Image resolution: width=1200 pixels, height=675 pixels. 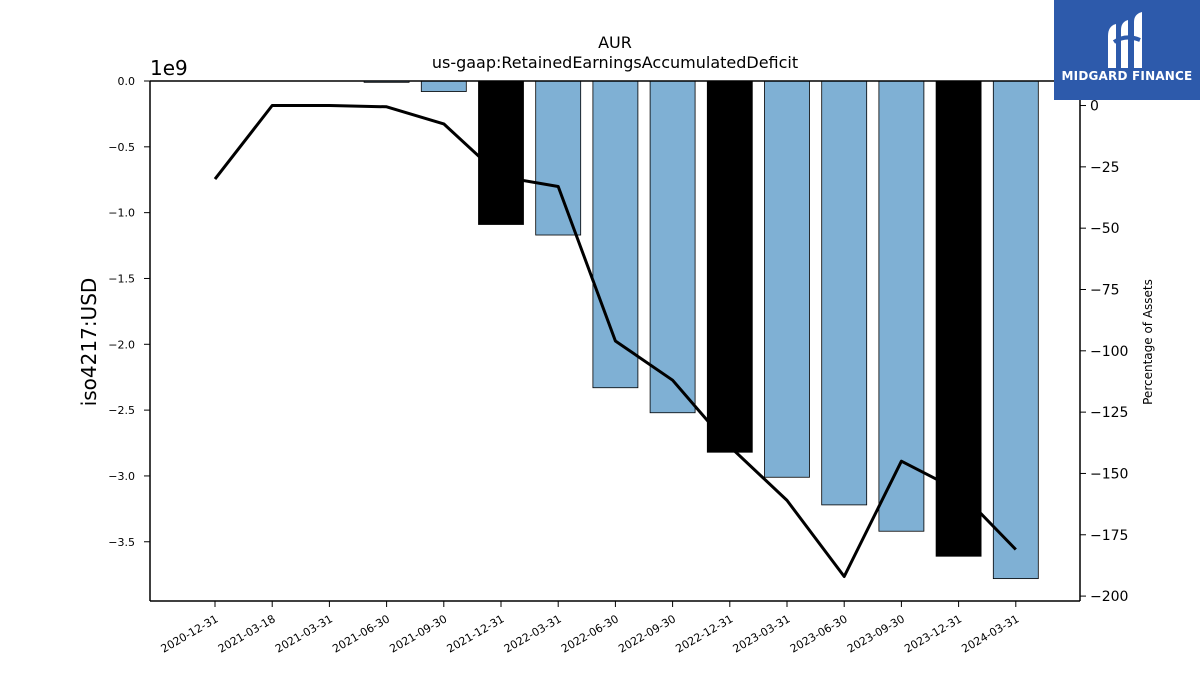 What do you see at coordinates (476, 633) in the screenshot?
I see `x-tick-label: 2021-12-31` at bounding box center [476, 633].